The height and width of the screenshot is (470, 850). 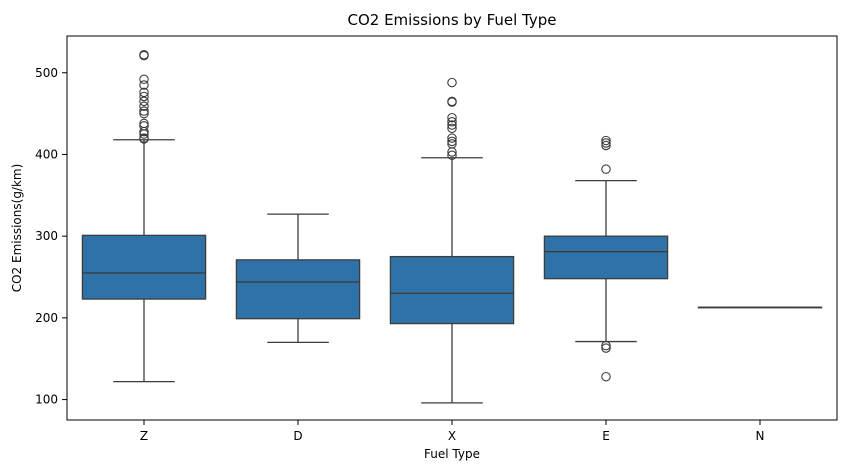 What do you see at coordinates (760, 307) in the screenshot?
I see `box-group-n` at bounding box center [760, 307].